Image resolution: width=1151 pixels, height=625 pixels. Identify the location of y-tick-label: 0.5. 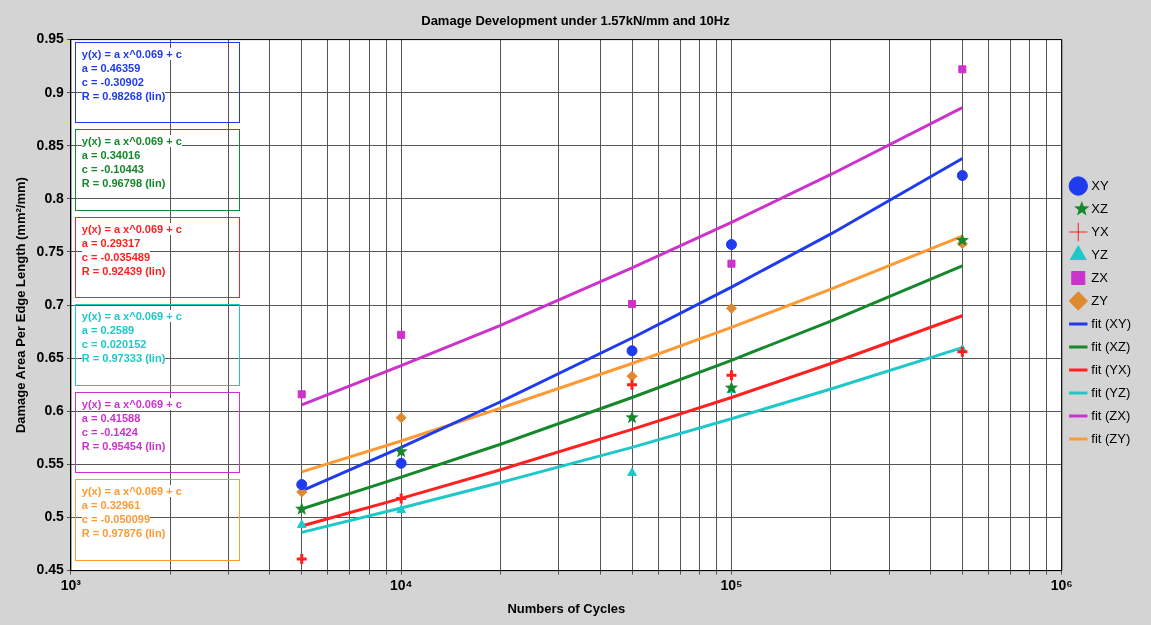
(54, 516).